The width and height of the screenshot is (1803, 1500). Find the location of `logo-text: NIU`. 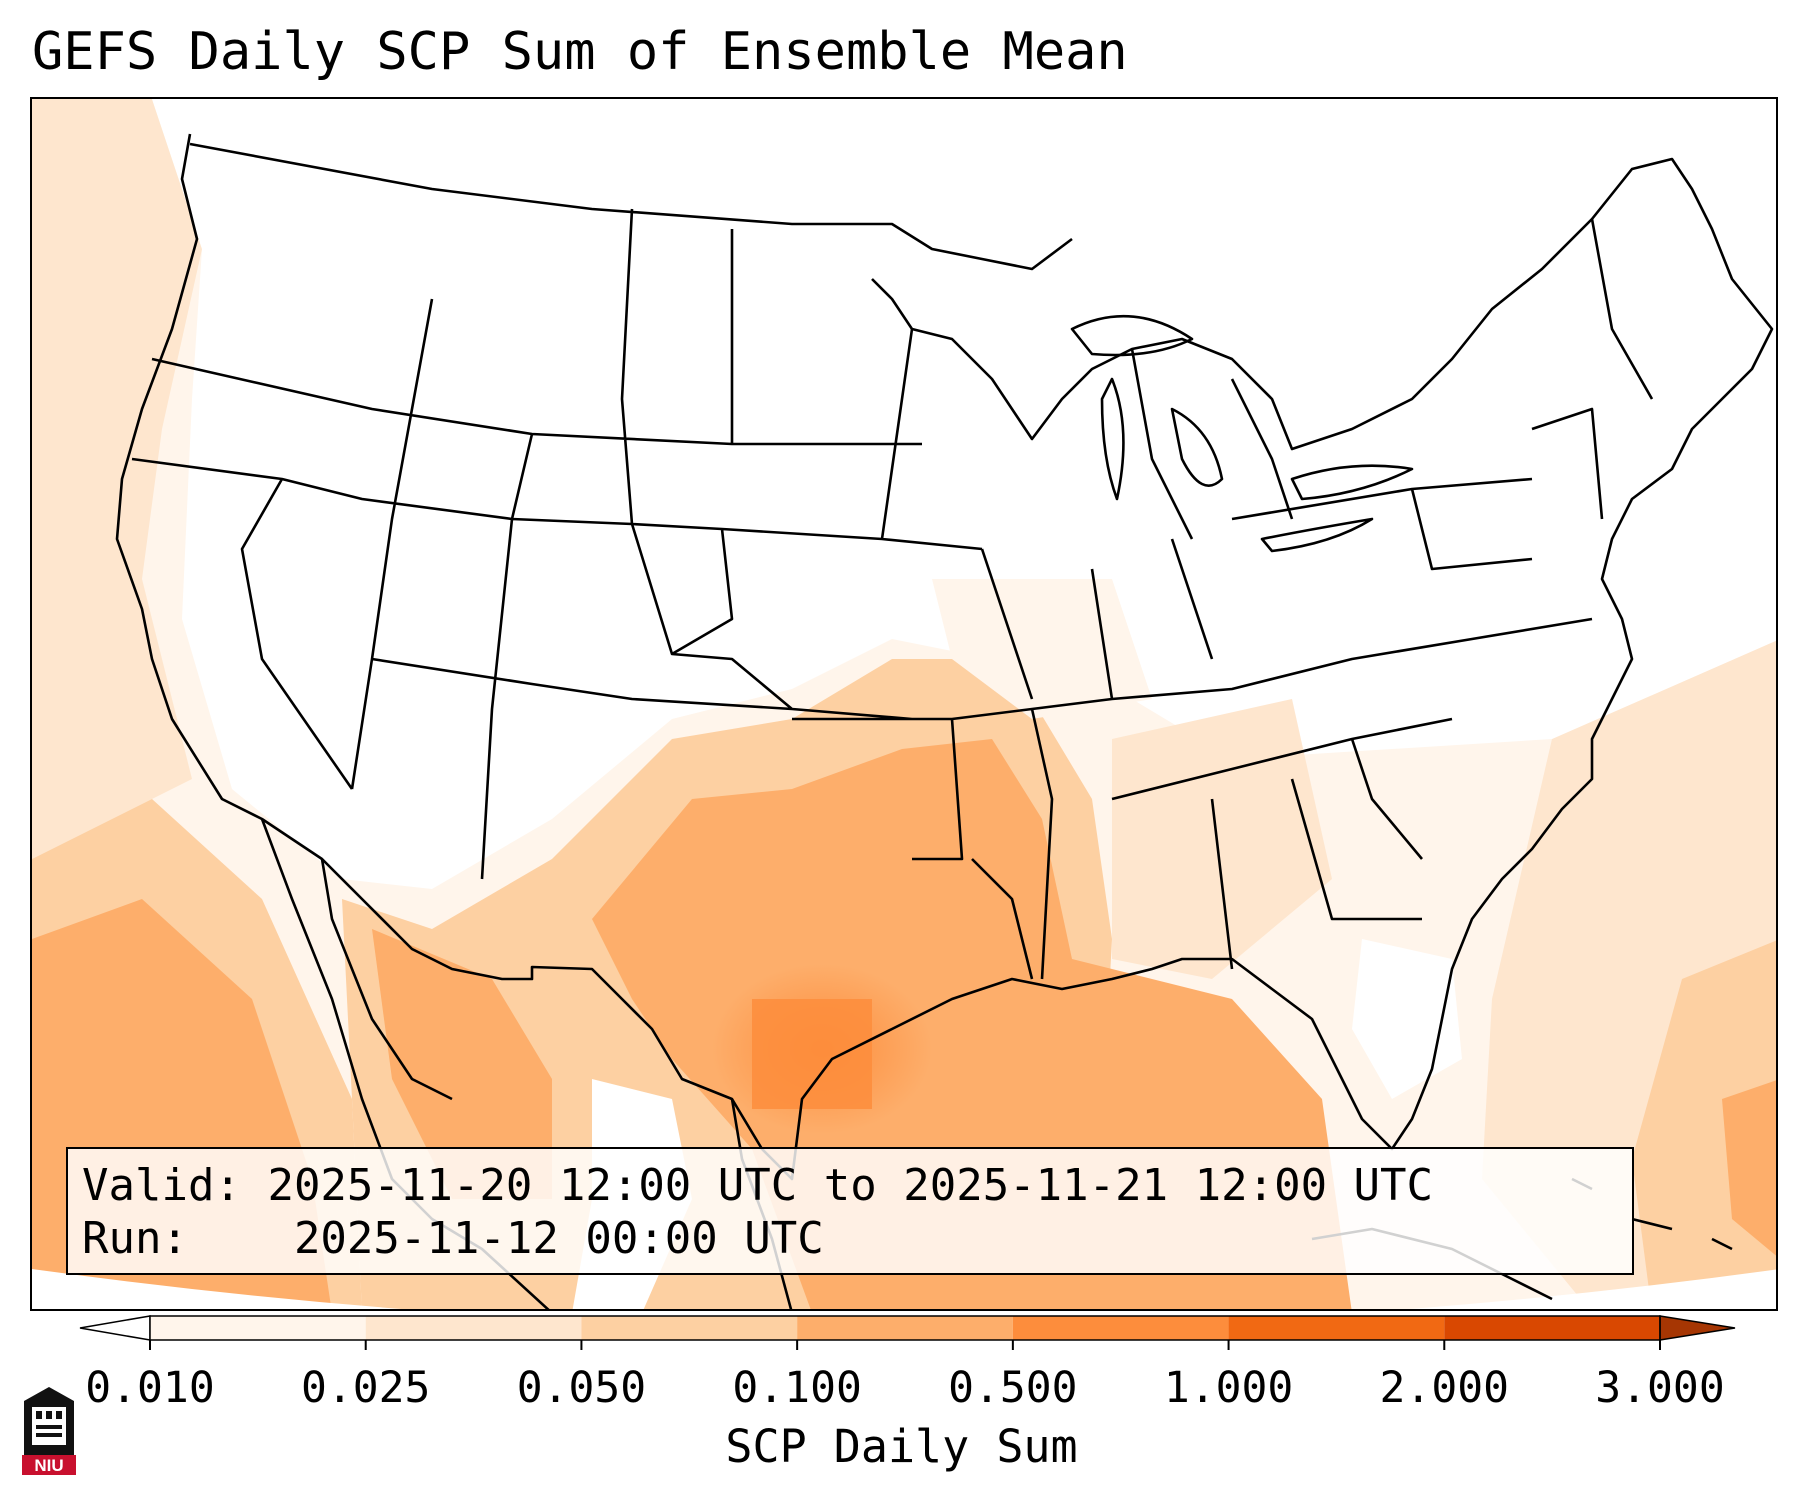

logo-text: NIU is located at coordinates (48, 1465).